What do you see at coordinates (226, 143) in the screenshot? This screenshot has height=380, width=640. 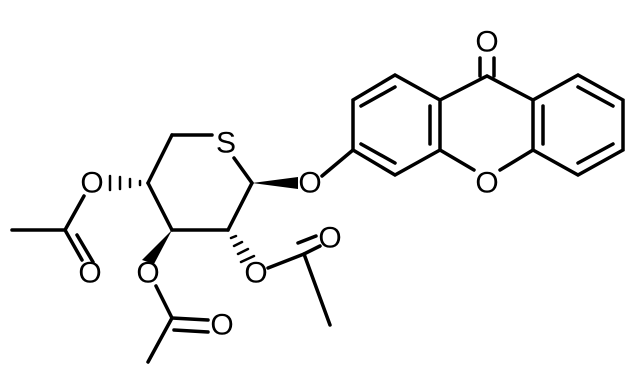 I see `atom-label: S` at bounding box center [226, 143].